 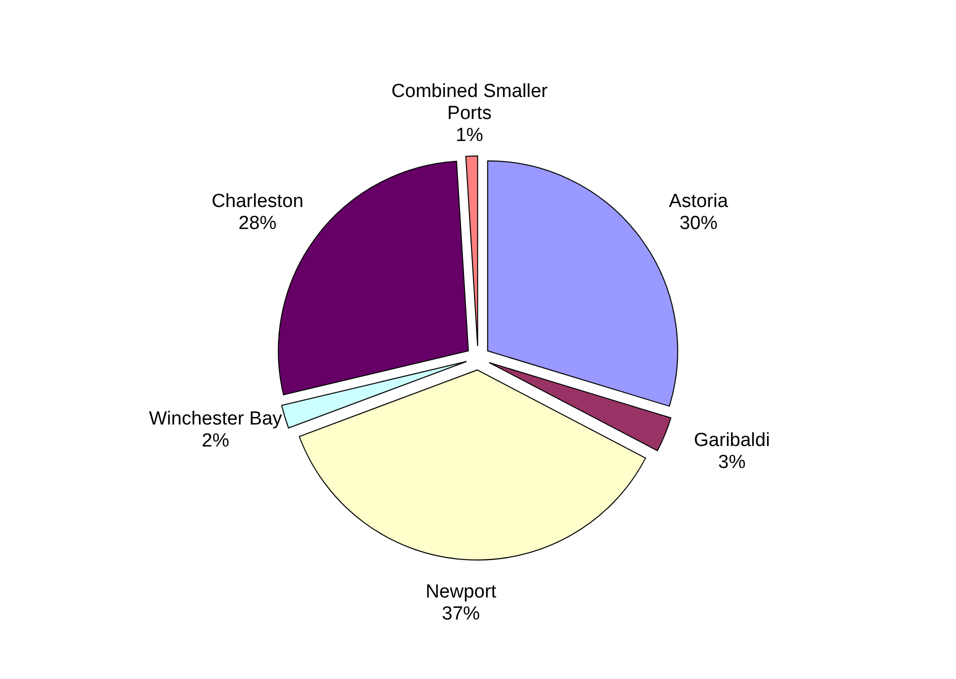 What do you see at coordinates (257, 223) in the screenshot?
I see `data-label: 28%` at bounding box center [257, 223].